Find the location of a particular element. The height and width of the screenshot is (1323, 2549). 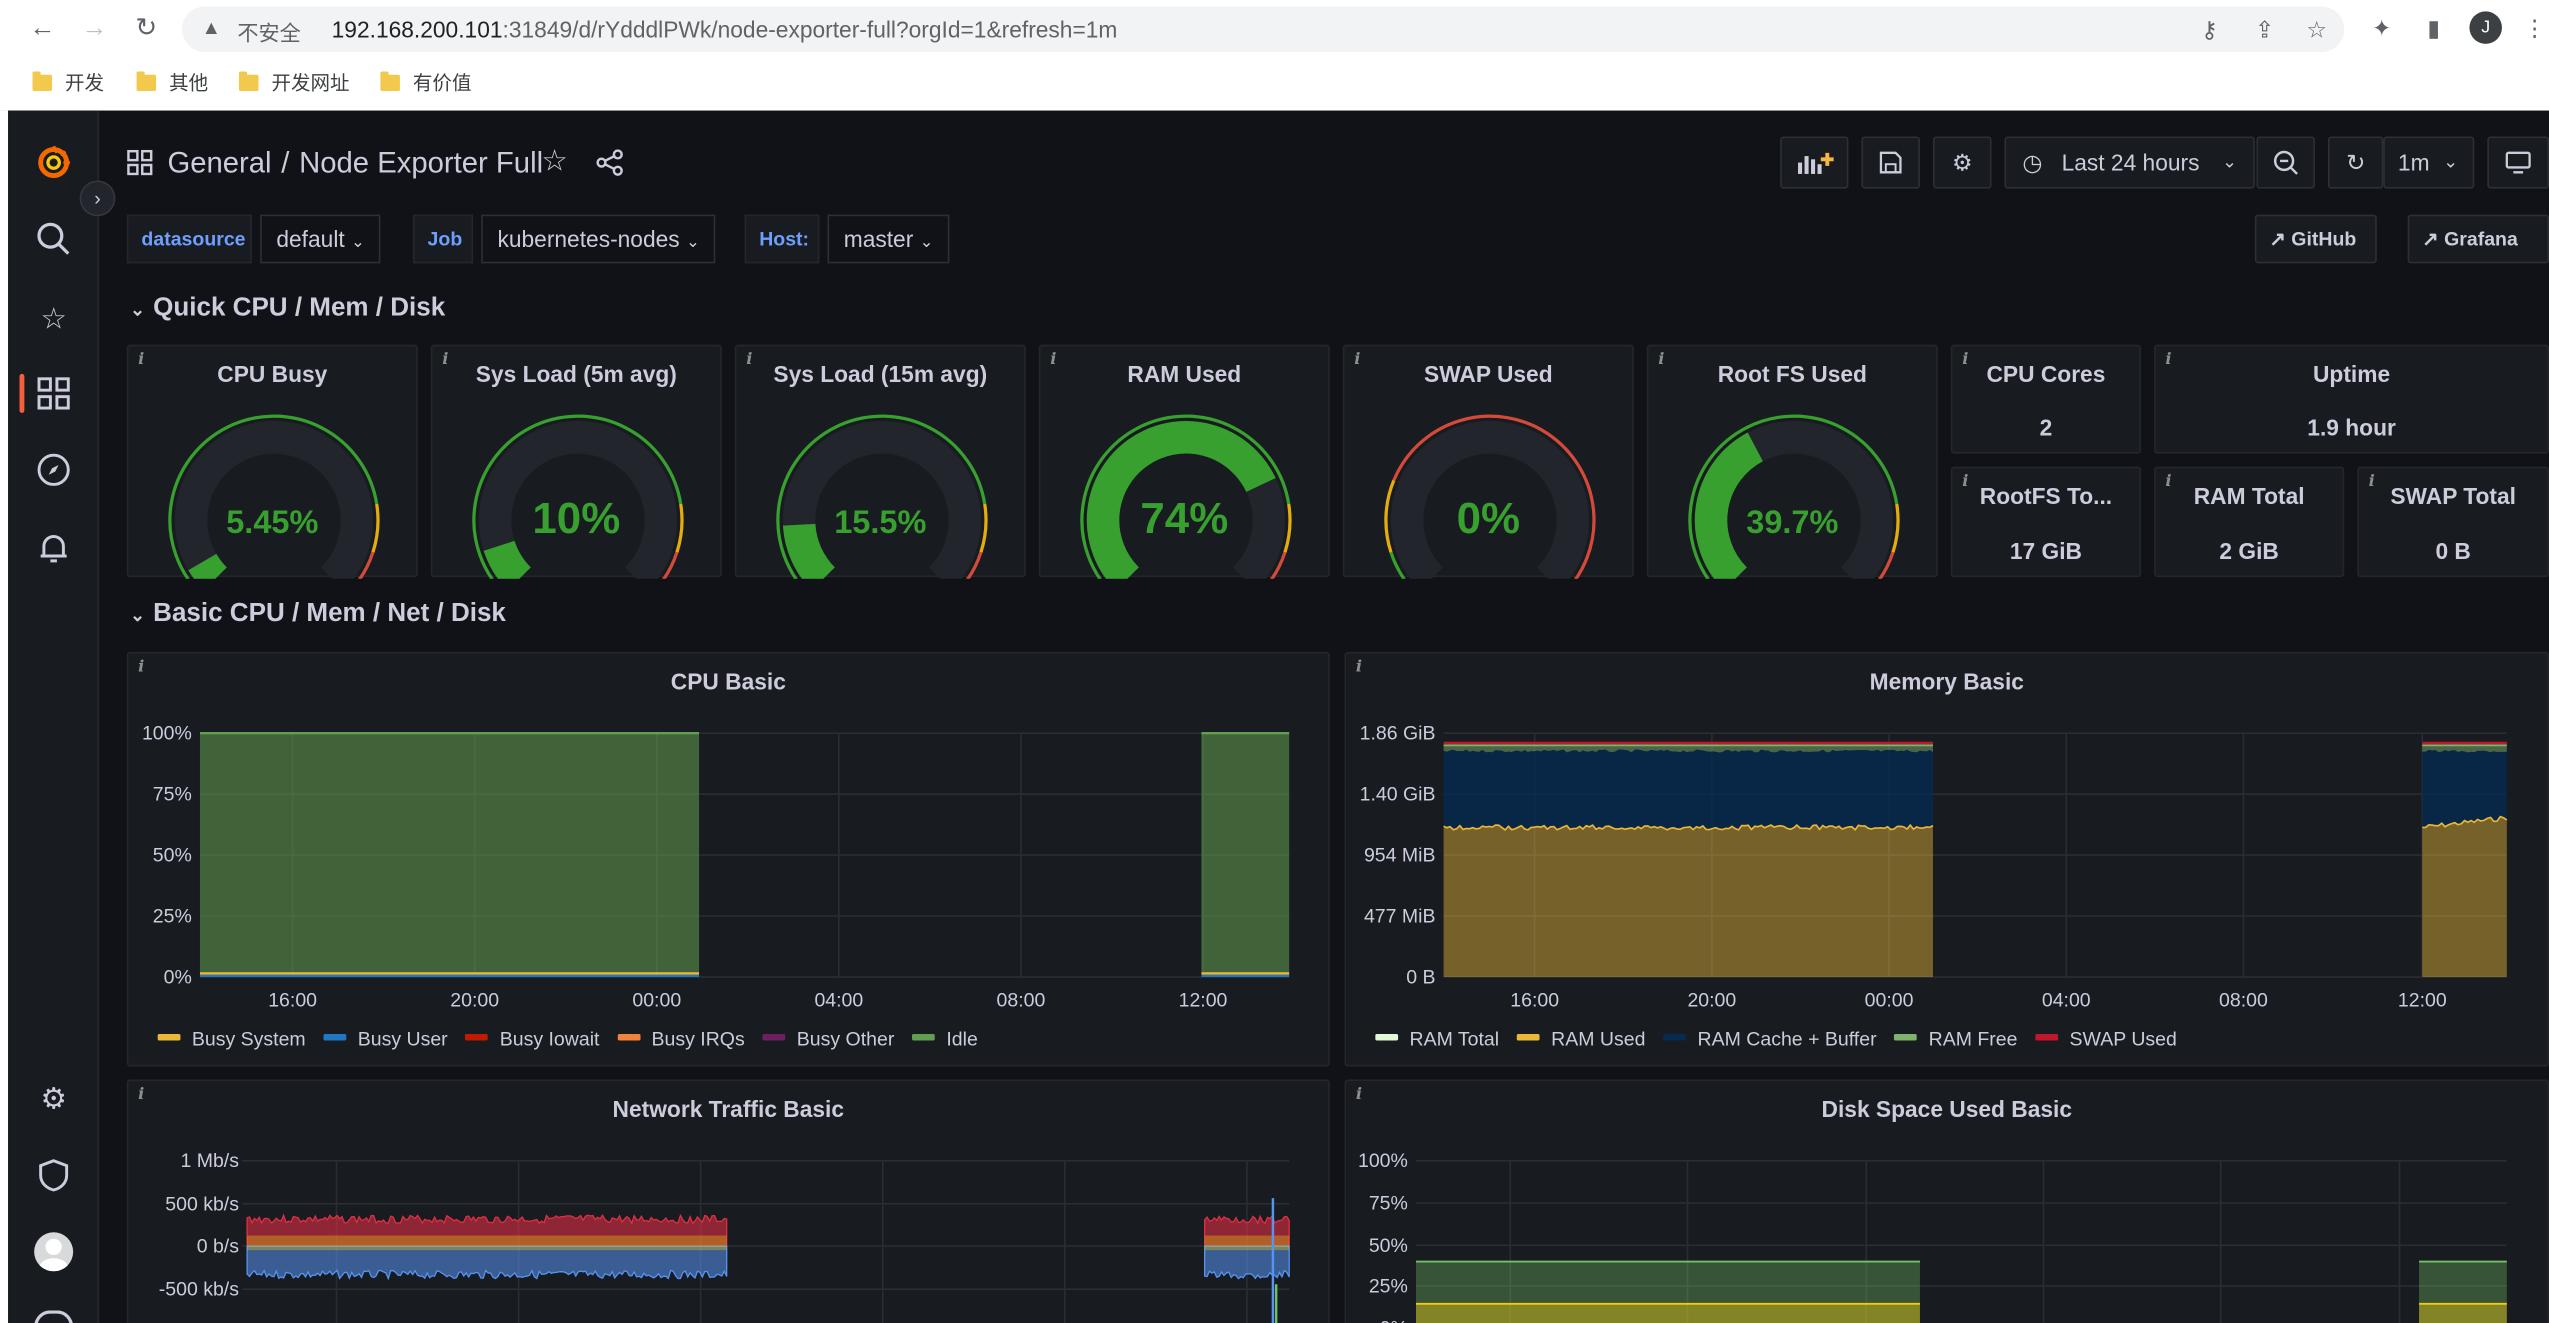

stat-panel-rootfs-total: i RootFS To... 17 GiB is located at coordinates (2046, 522).